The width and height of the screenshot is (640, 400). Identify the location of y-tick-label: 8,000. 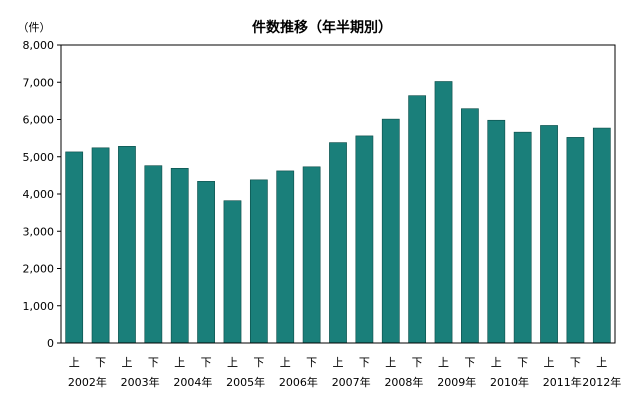
(39, 45).